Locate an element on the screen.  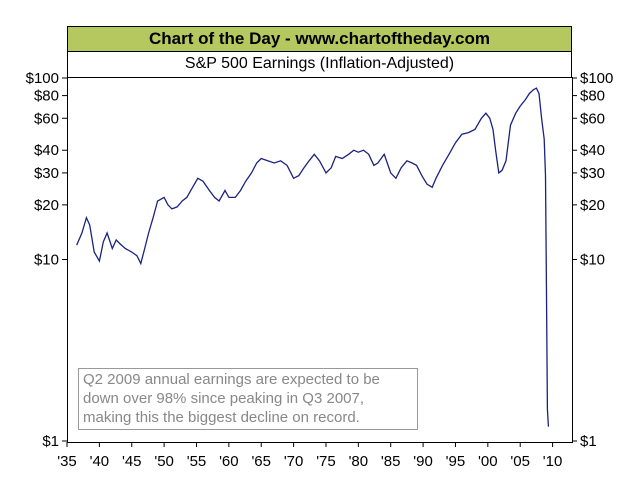
y-tick-label-right: $1 is located at coordinates (588, 441).